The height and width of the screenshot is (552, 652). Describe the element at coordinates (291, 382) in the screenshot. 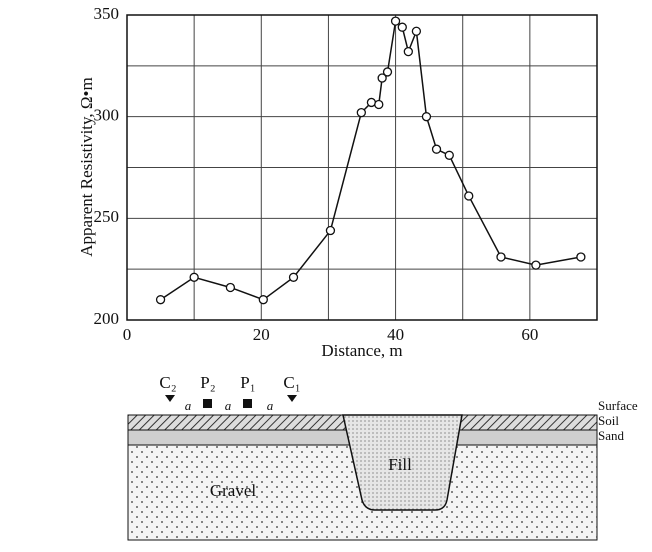

I see `electrode-label: C₁` at that location.